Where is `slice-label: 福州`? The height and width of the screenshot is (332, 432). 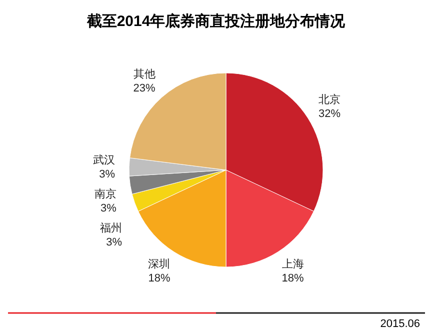 slice-label: 福州 is located at coordinates (111, 227).